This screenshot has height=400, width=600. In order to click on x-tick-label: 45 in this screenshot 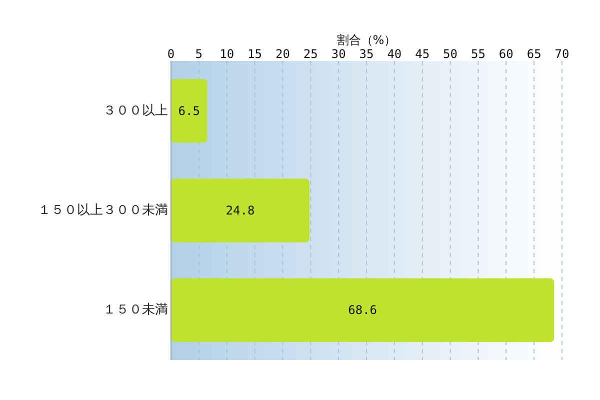, I will do `click(422, 54)`.